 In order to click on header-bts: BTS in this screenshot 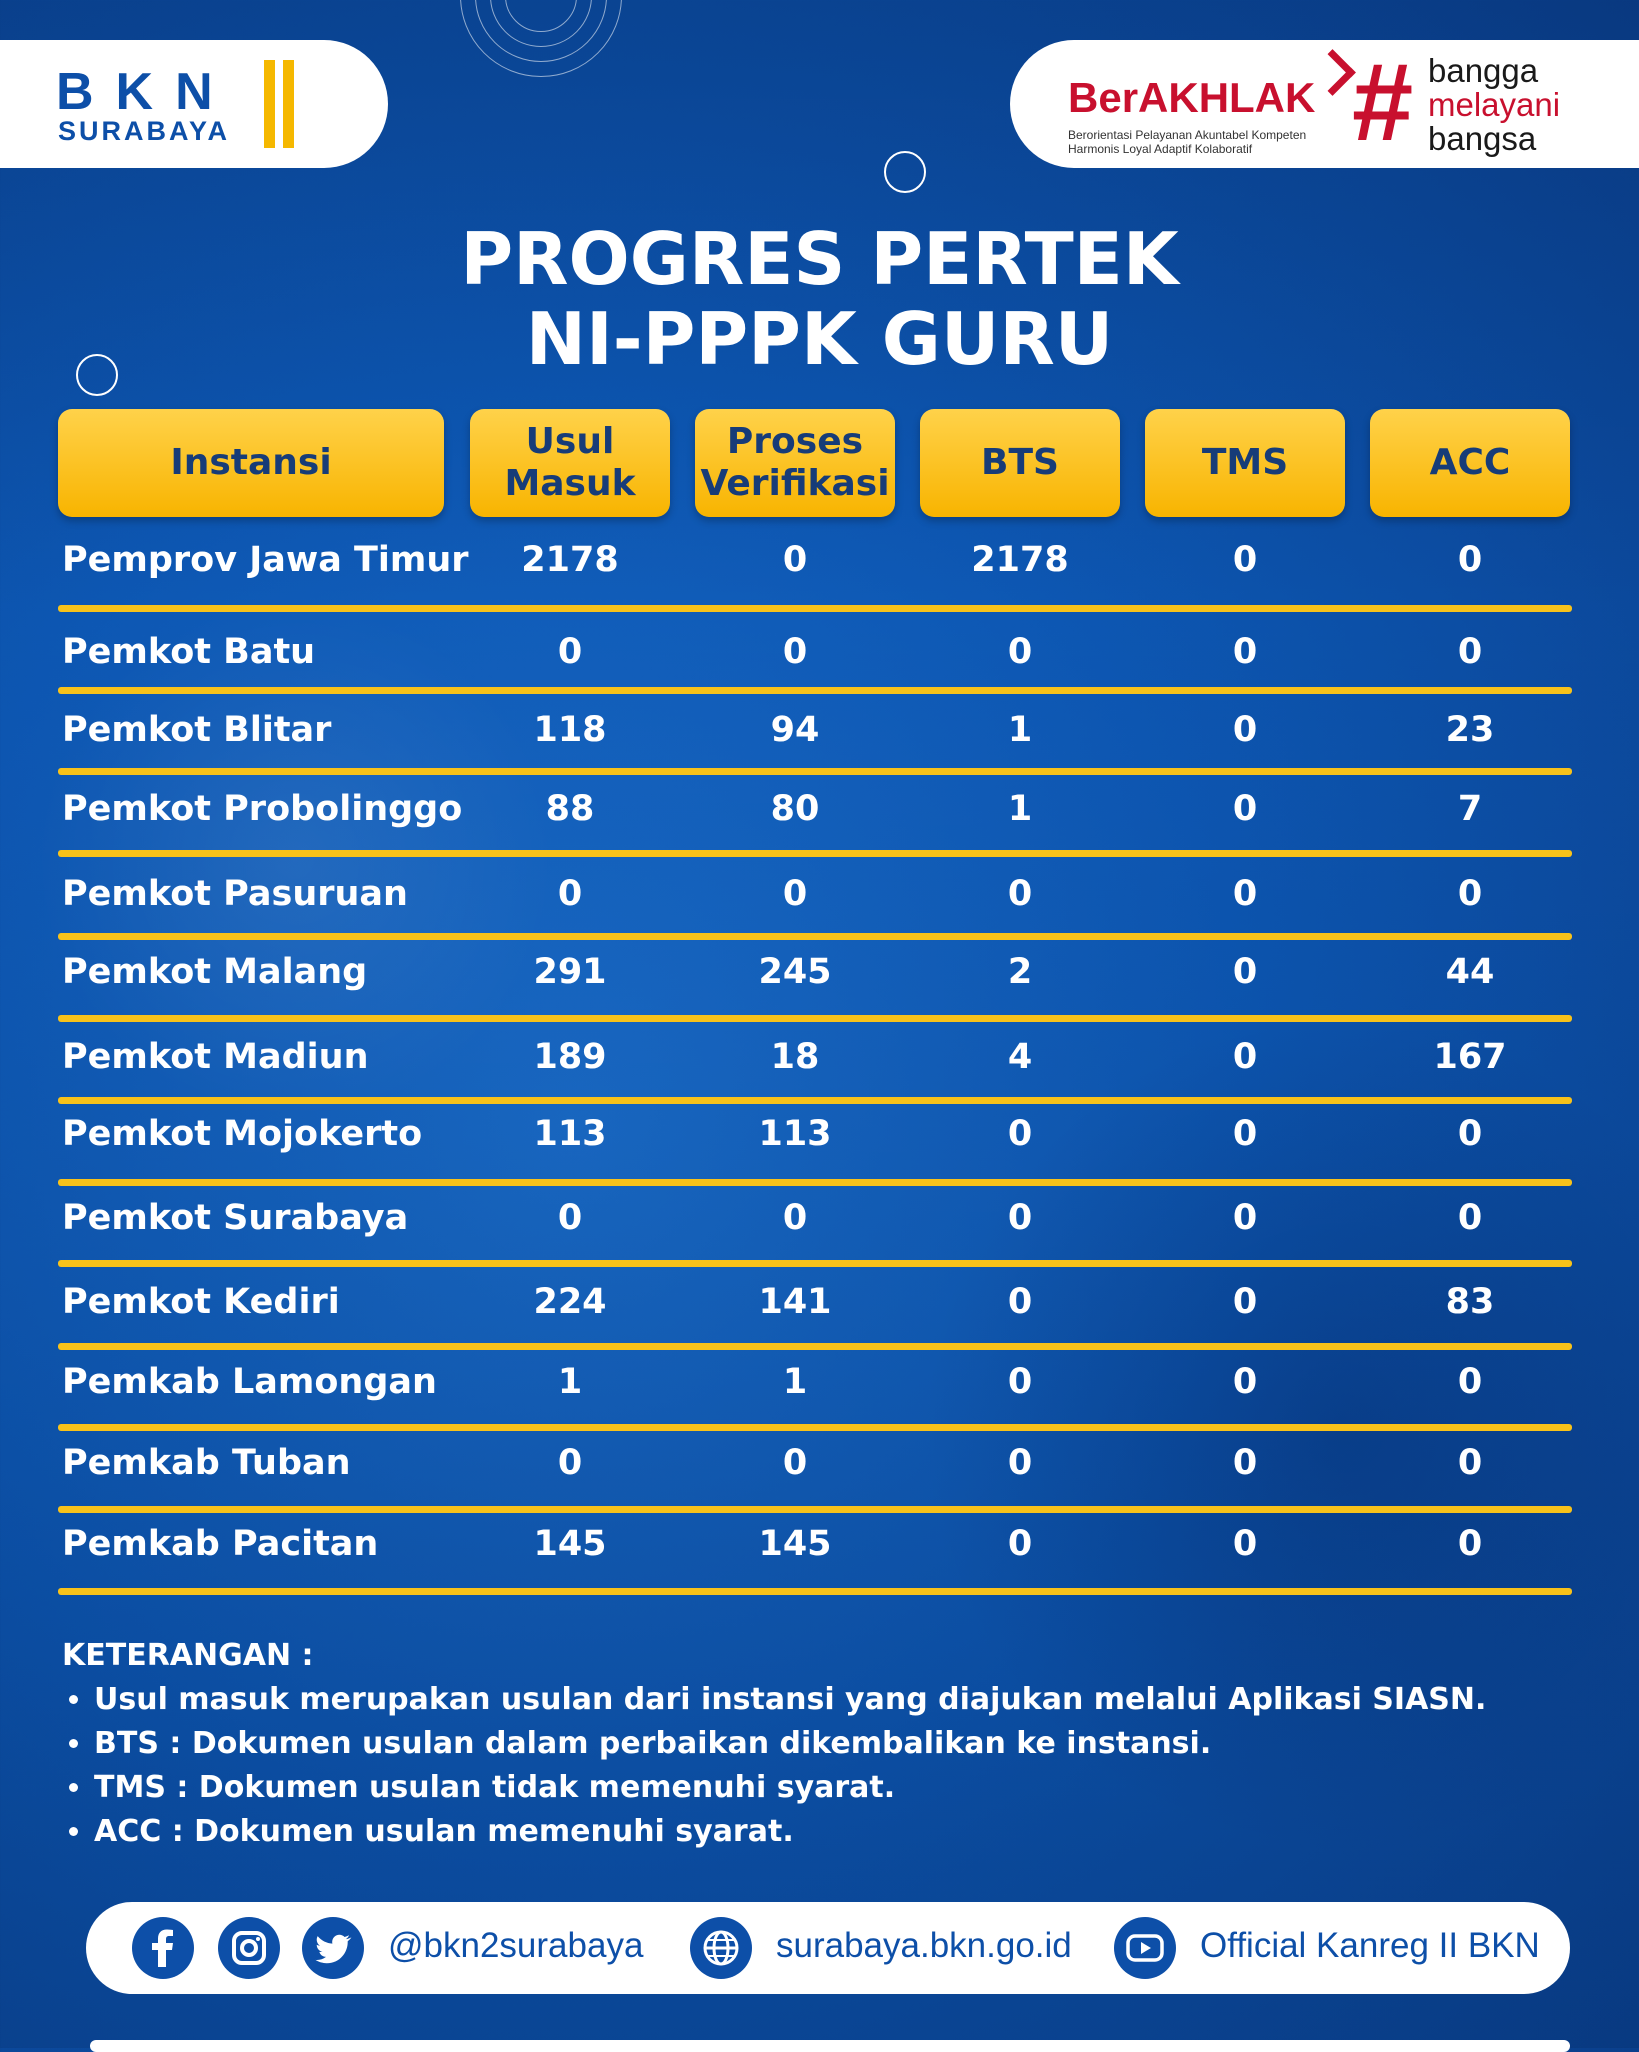, I will do `click(1020, 463)`.